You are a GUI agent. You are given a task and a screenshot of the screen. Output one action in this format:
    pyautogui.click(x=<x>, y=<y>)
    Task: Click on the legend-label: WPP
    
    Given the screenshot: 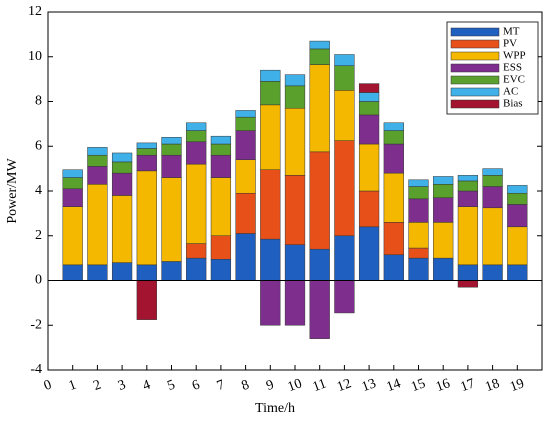 What is the action you would take?
    pyautogui.click(x=514, y=56)
    